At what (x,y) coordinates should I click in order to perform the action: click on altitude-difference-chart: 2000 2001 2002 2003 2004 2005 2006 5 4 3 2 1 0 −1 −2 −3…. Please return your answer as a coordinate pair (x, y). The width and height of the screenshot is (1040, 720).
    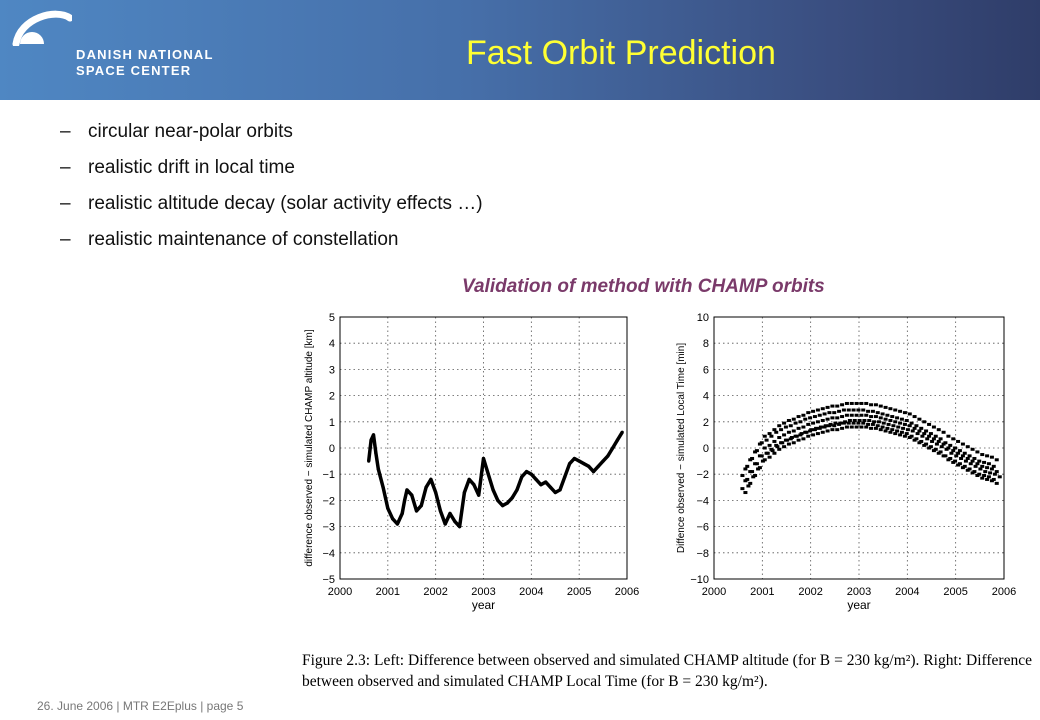
    Looking at the image, I should click on (471, 462).